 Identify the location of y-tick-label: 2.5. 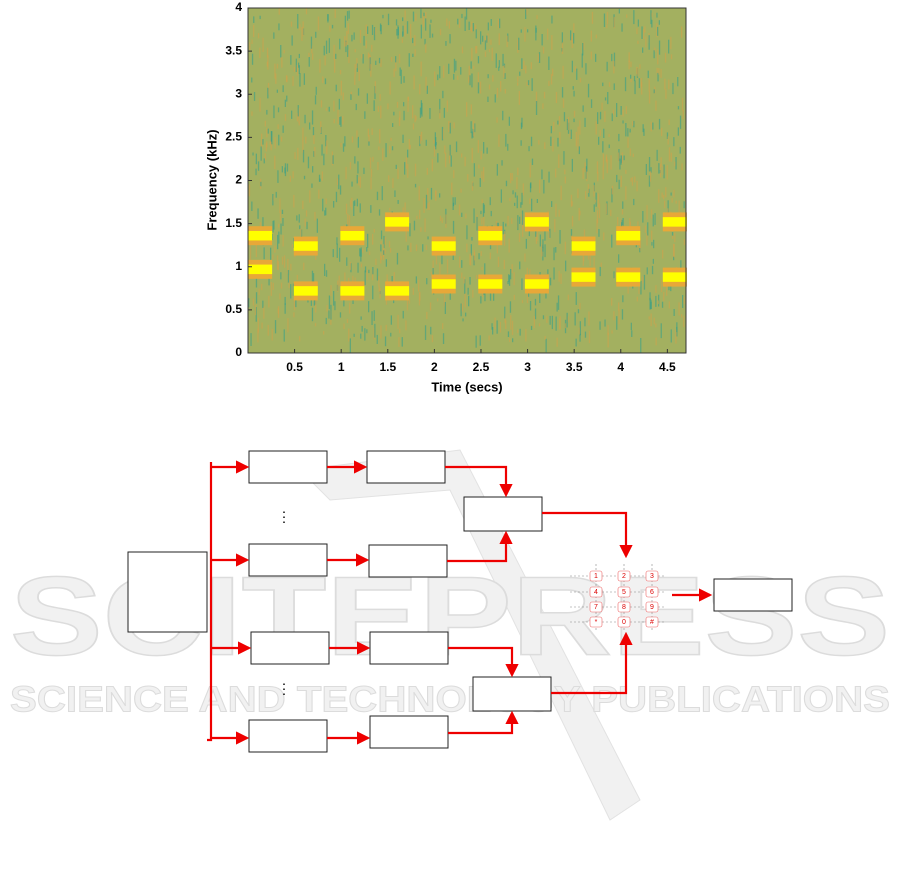
(233, 137).